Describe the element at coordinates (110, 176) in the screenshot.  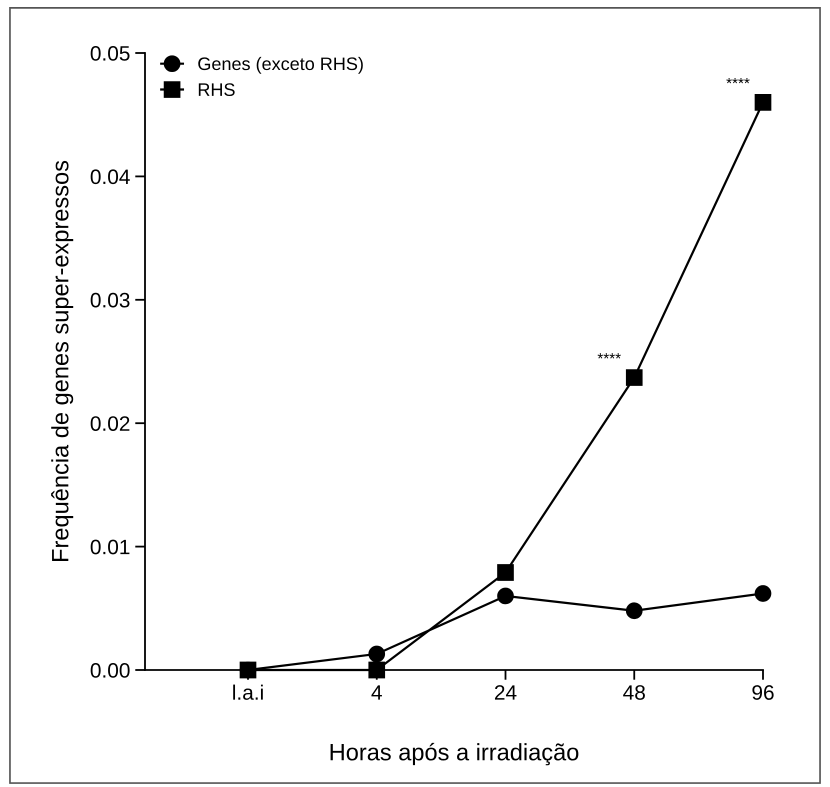
I see `y-tick-label: 0.04` at that location.